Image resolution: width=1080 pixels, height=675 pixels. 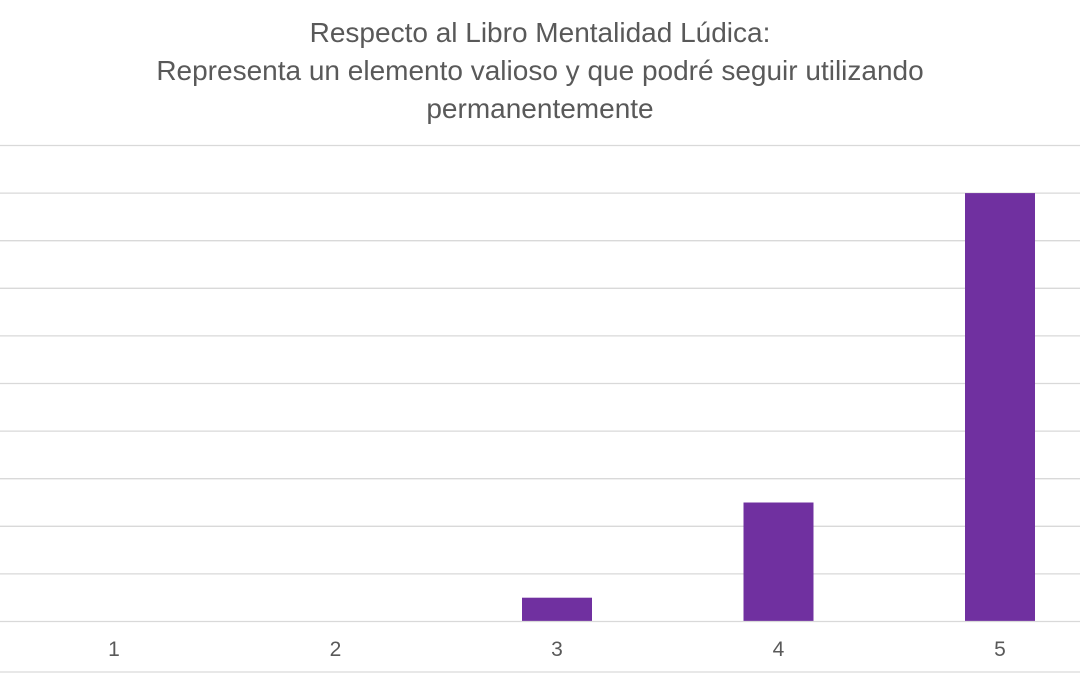 I want to click on x-tick-label-1: 1, so click(x=114, y=649).